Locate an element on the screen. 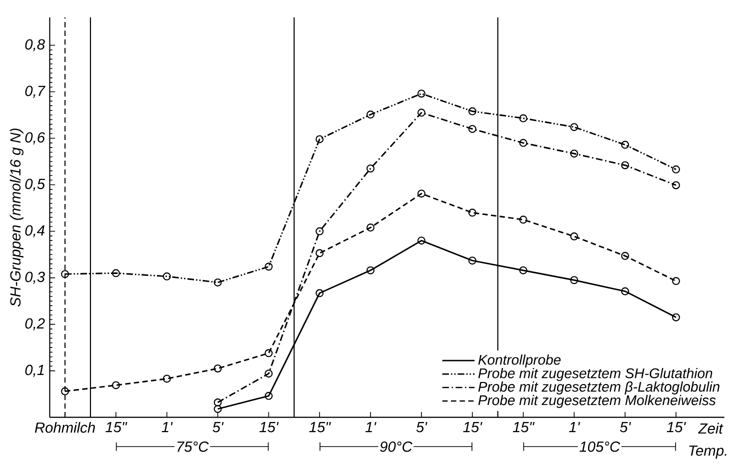 This screenshot has width=747, height=468. legend-label: Probe mit zugesetztem Molkeneiweiss is located at coordinates (597, 401).